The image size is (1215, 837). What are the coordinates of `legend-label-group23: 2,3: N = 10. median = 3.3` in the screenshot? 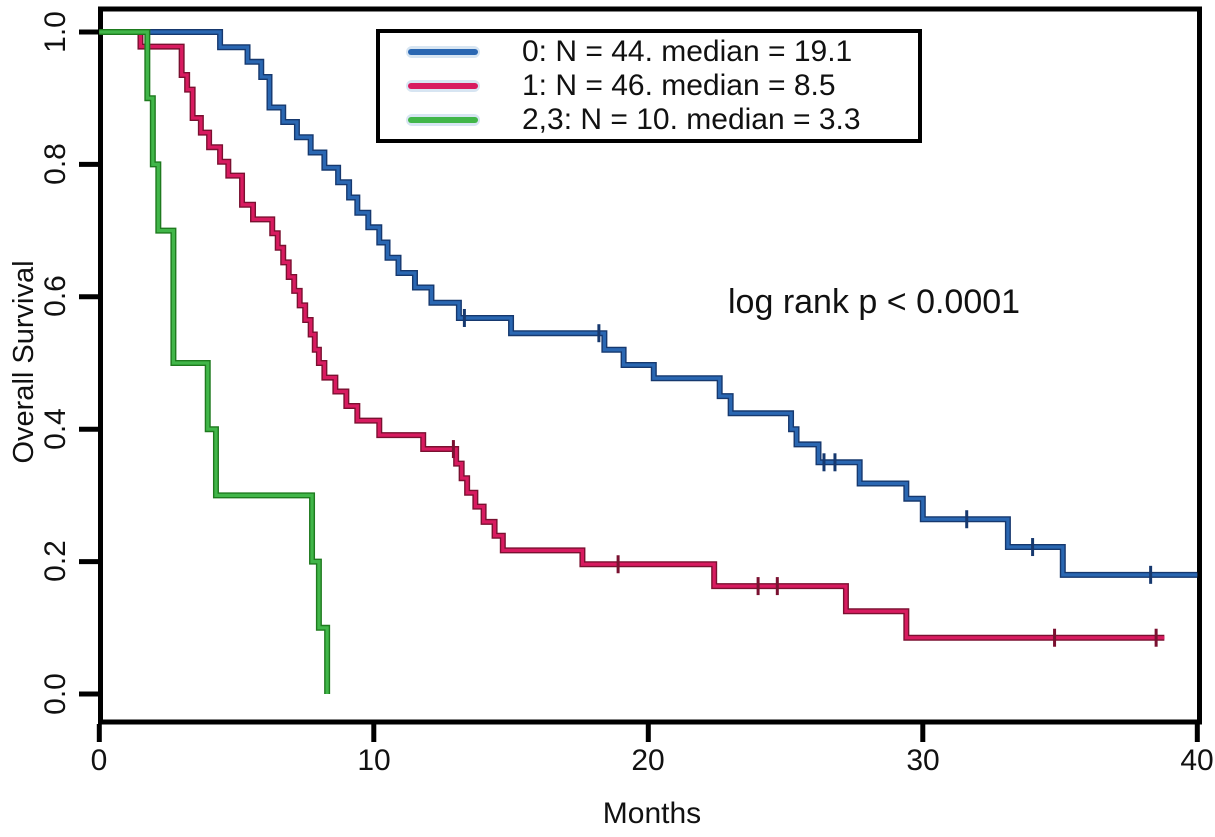 It's located at (691, 119).